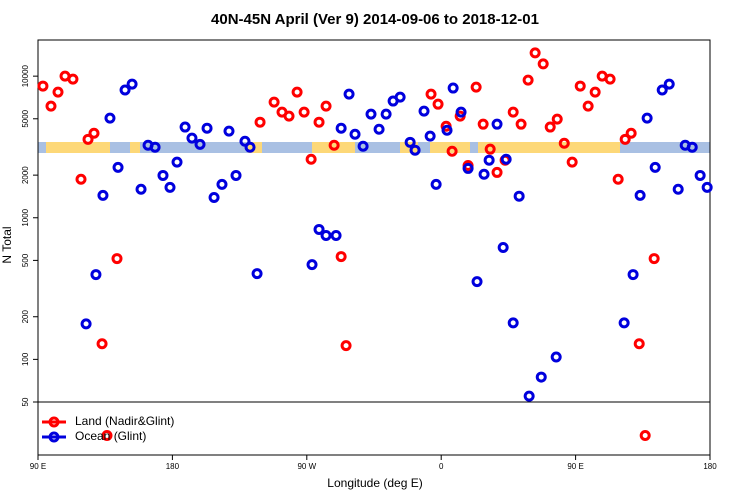 This screenshot has width=750, height=500. What do you see at coordinates (374, 147) in the screenshot?
I see `map-strip` at bounding box center [374, 147].